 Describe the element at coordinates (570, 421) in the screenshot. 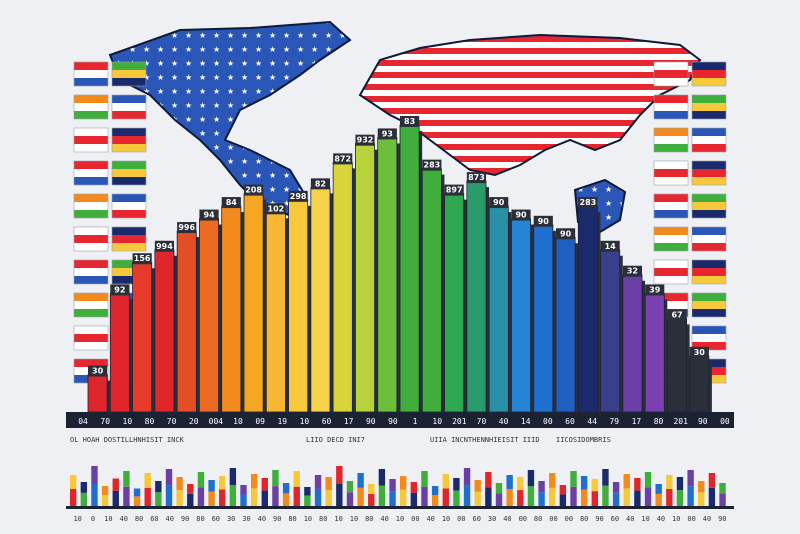

I see `x-tick-label: 60` at that location.